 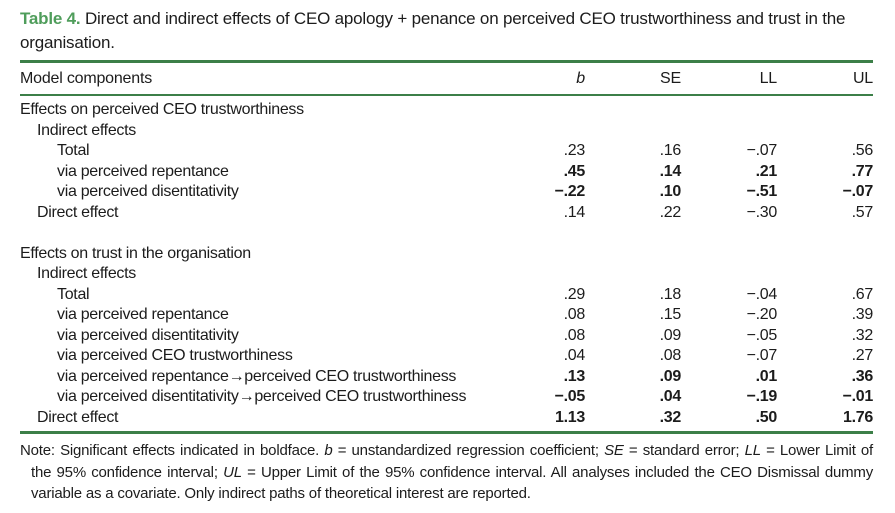 What do you see at coordinates (468, 450) in the screenshot?
I see `note-segment: = unstandardized regression coefficient;` at bounding box center [468, 450].